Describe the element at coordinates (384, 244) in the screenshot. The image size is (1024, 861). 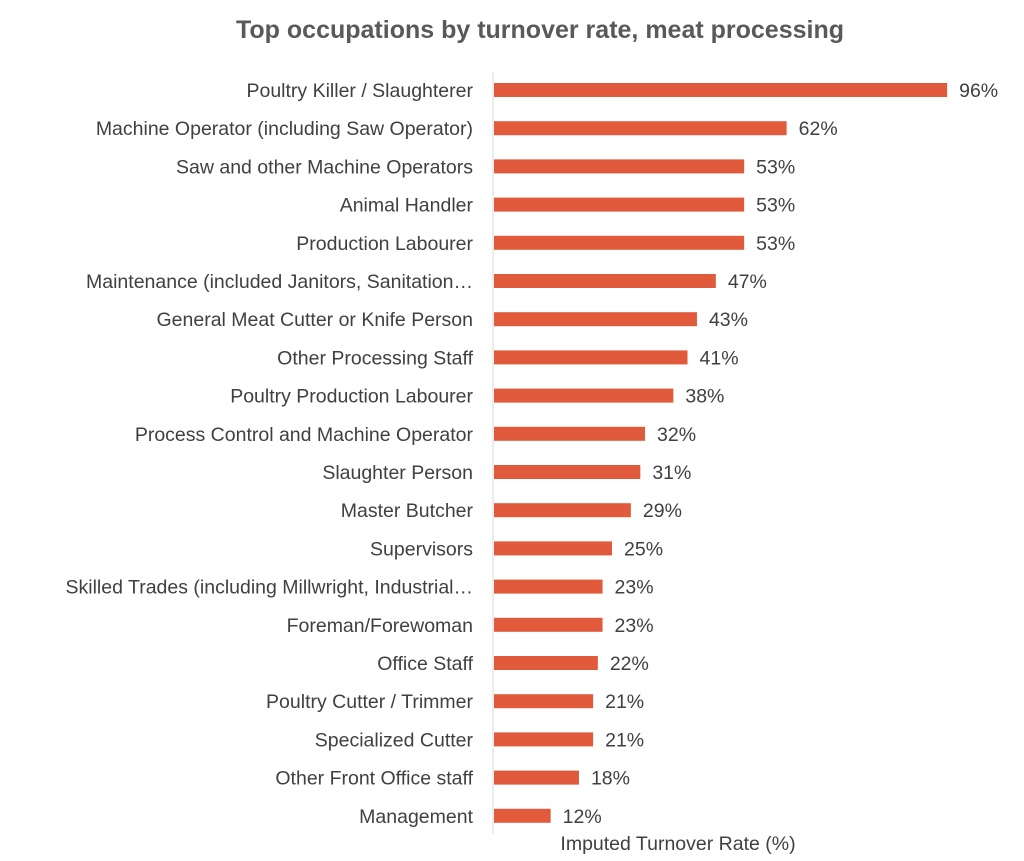
I see `category-label: Production Labourer` at that location.